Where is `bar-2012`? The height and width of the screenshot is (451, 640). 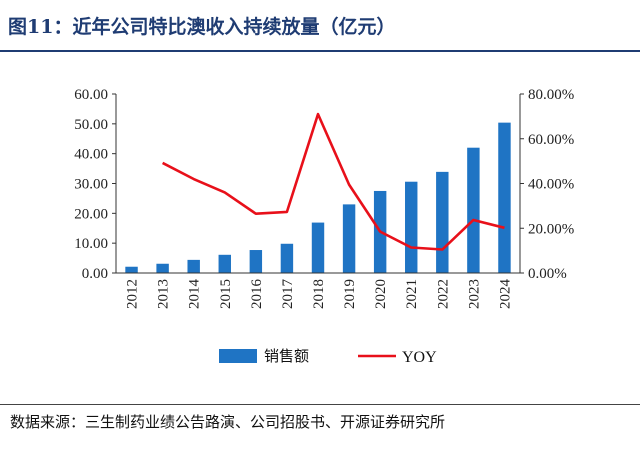
bar-2012 is located at coordinates (131, 269).